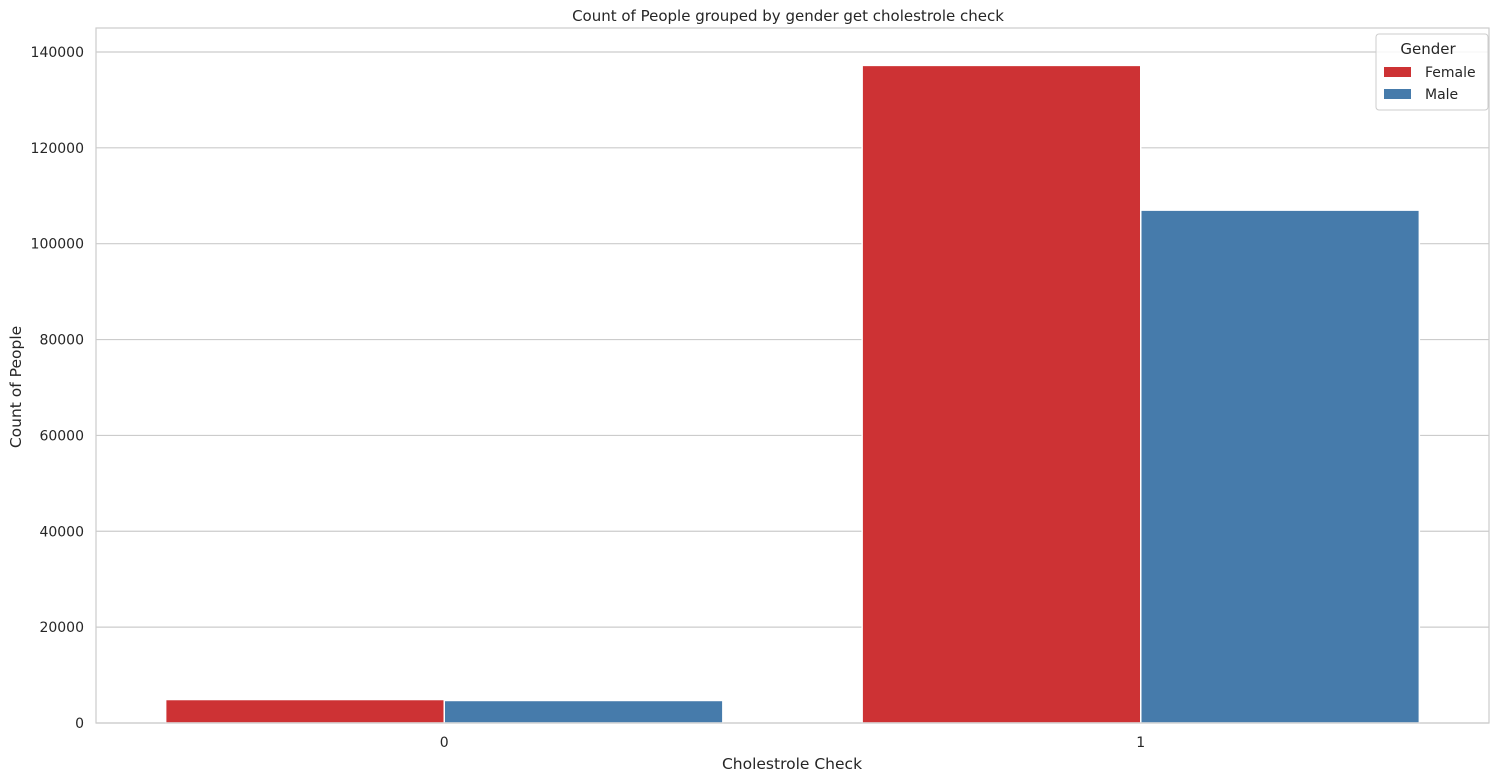  I want to click on x-axis-label: Cholestrole Check, so click(792, 764).